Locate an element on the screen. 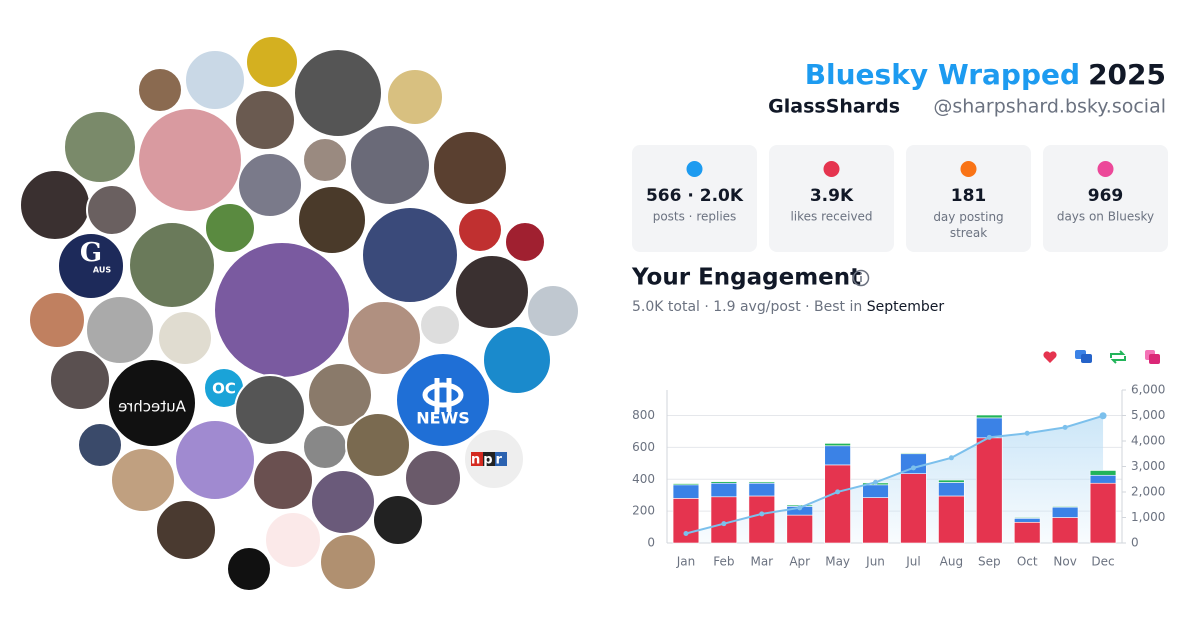 The width and height of the screenshot is (1200, 630). x-tick-label: May is located at coordinates (837, 562).